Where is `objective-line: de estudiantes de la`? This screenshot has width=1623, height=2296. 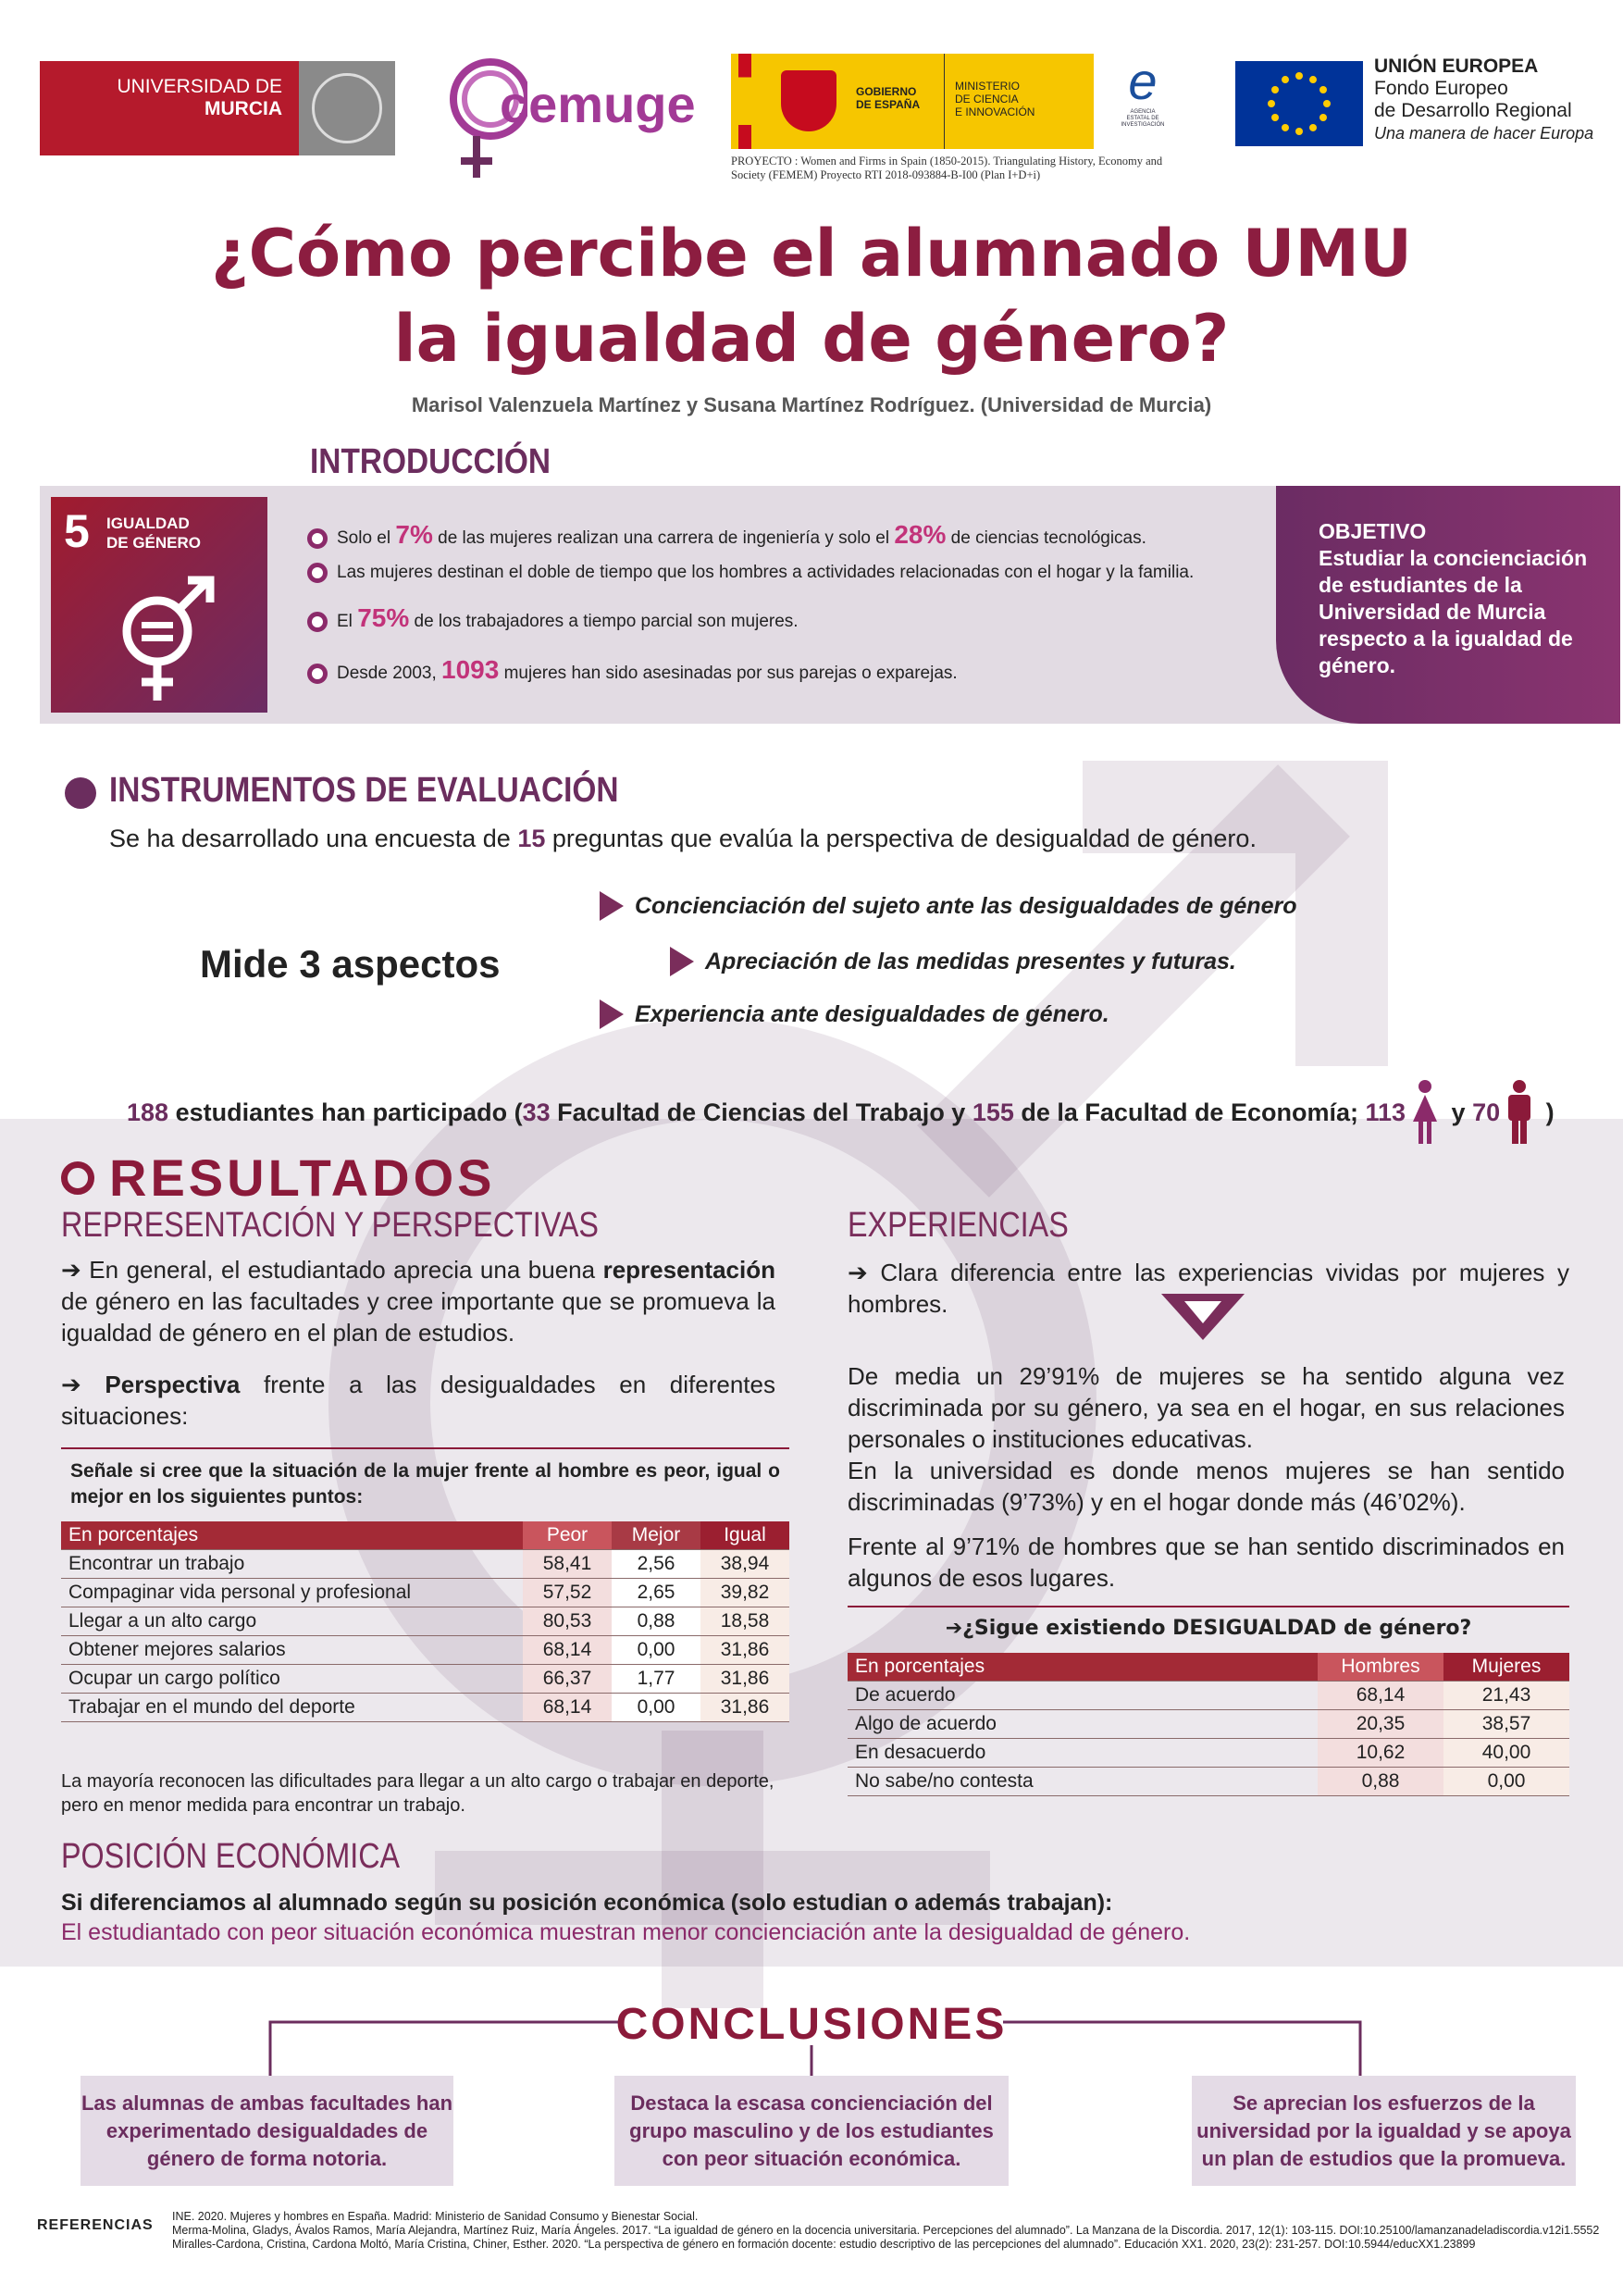 objective-line: de estudiantes de la is located at coordinates (1420, 585).